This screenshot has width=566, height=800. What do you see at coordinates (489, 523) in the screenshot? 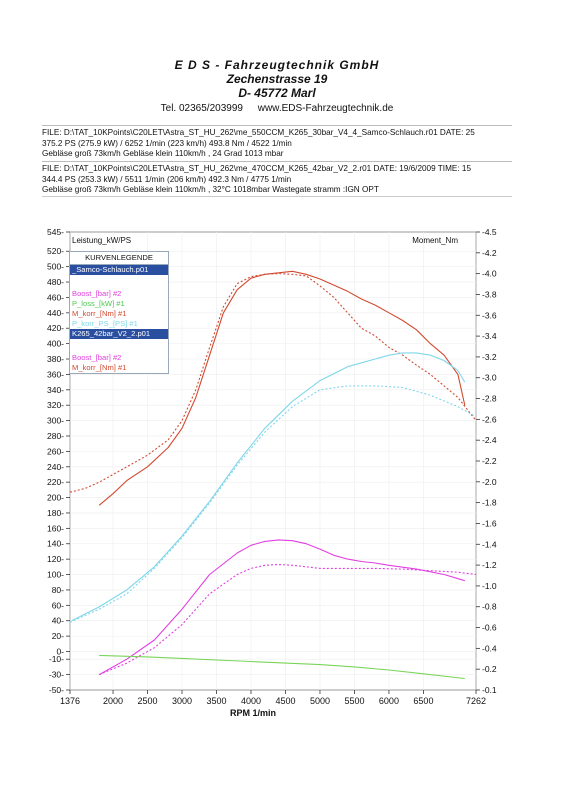
I see `y-right-tick-label: -1.6` at bounding box center [489, 523].